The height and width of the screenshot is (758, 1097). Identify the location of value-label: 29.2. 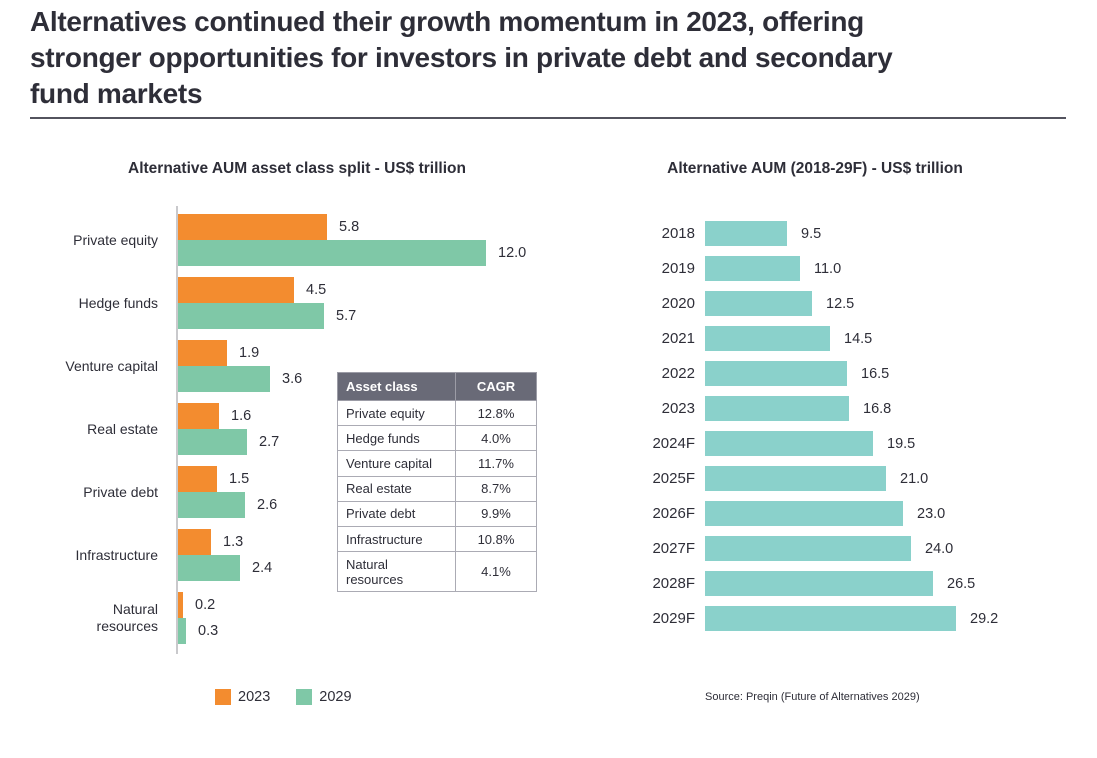
(984, 618).